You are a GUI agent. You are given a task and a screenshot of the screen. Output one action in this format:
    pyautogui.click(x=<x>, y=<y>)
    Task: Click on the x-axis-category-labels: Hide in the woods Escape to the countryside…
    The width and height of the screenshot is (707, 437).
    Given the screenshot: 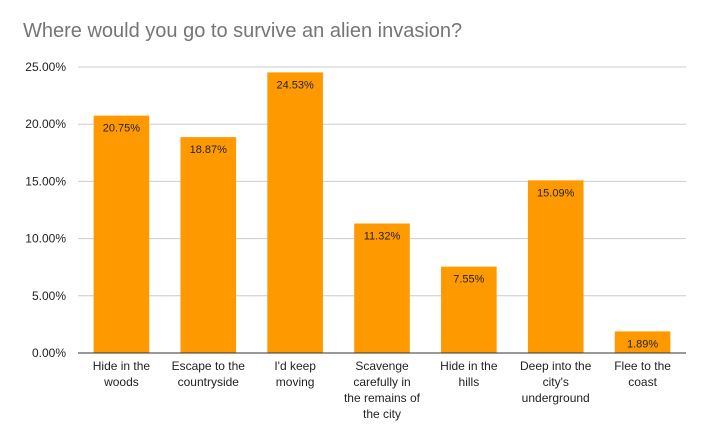 What is the action you would take?
    pyautogui.click(x=382, y=390)
    